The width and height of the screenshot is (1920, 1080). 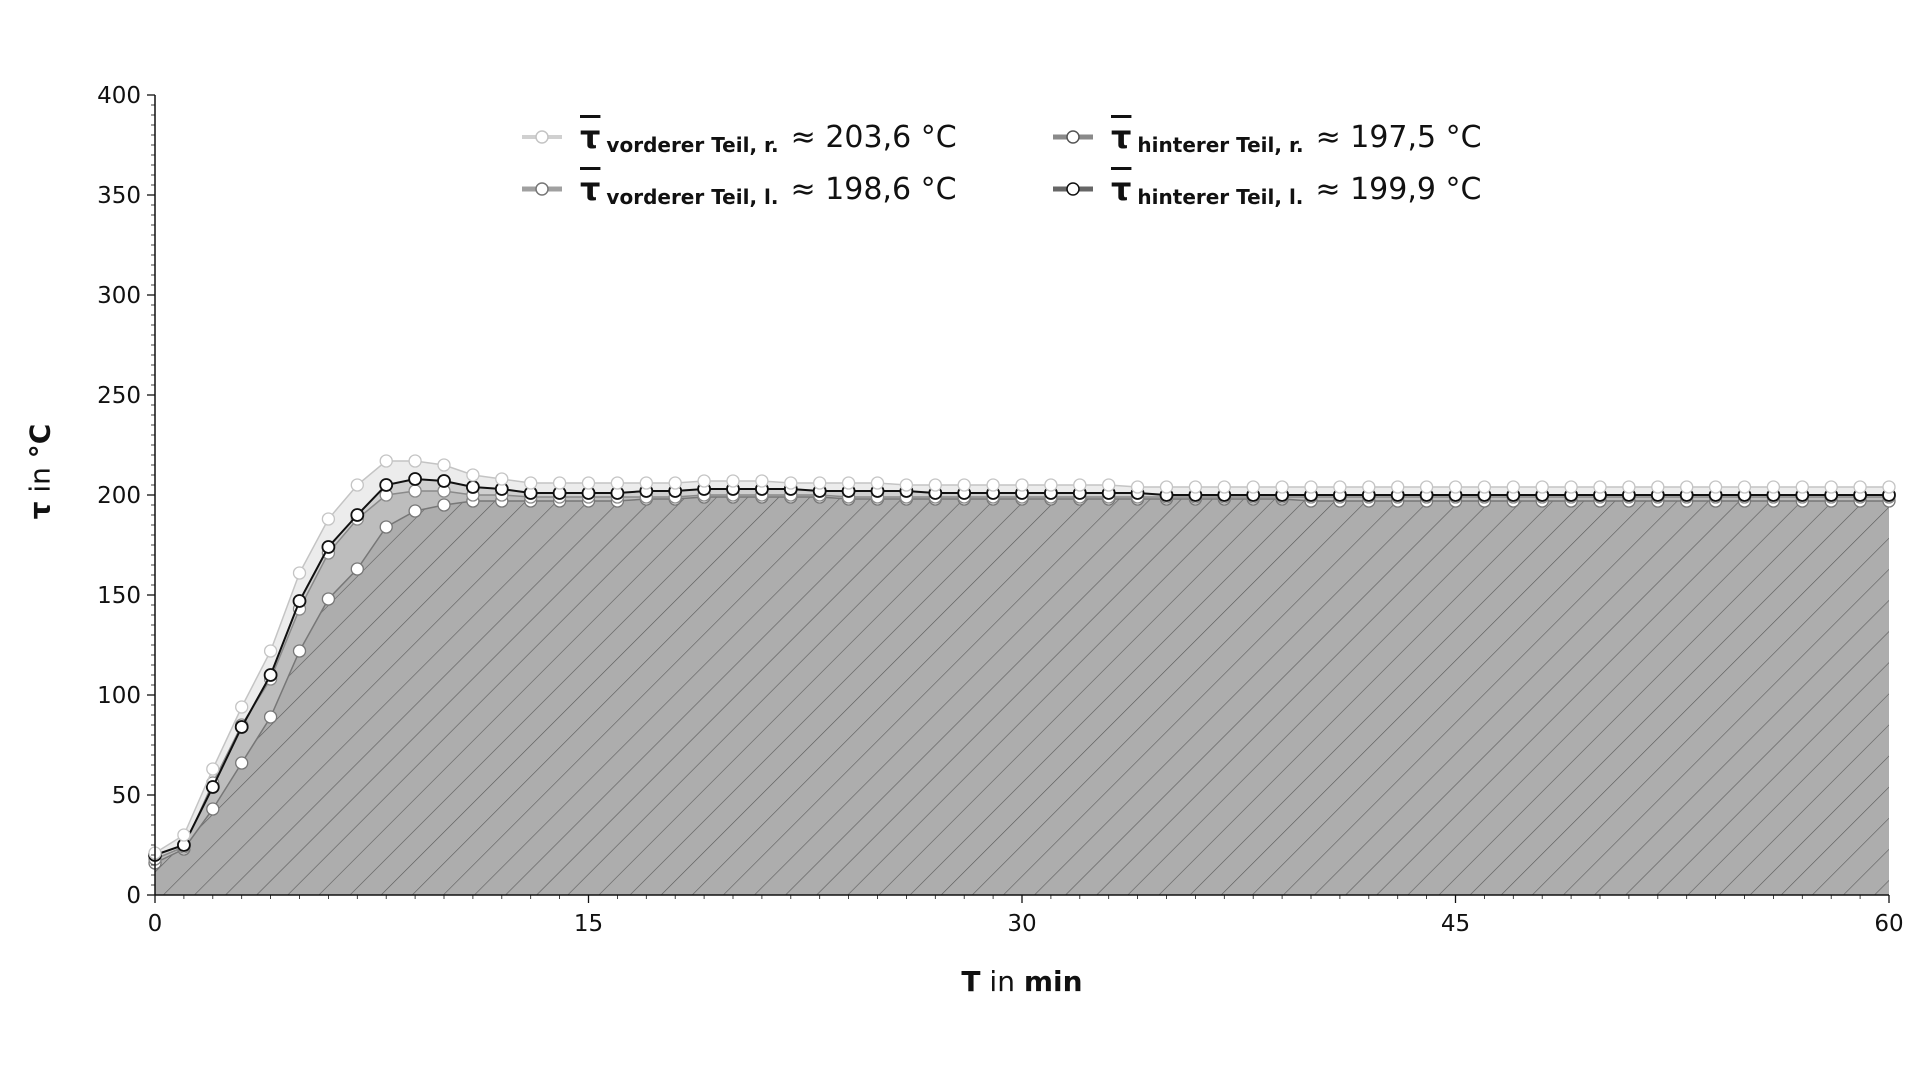 What do you see at coordinates (119, 196) in the screenshot?
I see `y-tick-label: 350` at bounding box center [119, 196].